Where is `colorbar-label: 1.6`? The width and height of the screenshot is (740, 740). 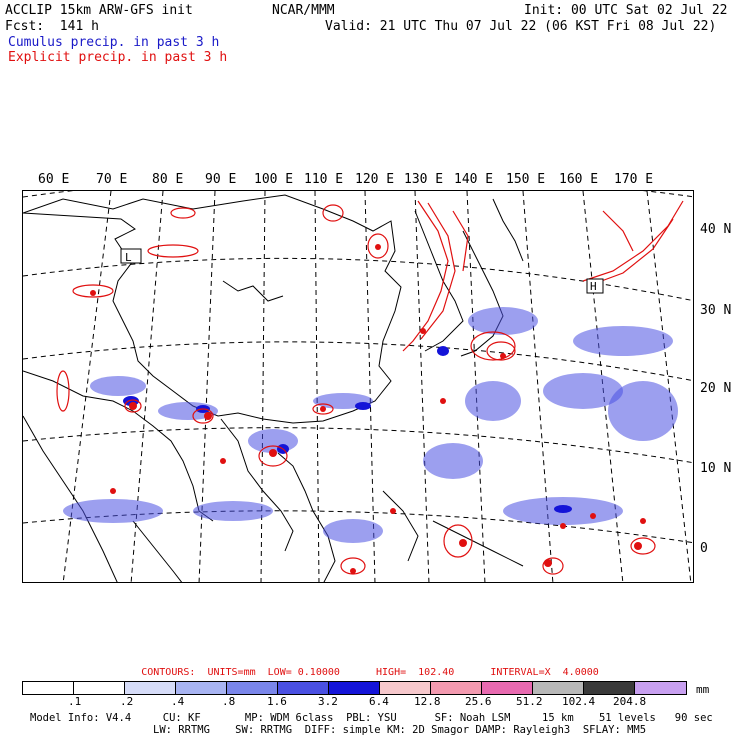 colorbar-label: 1.6 is located at coordinates (277, 701).